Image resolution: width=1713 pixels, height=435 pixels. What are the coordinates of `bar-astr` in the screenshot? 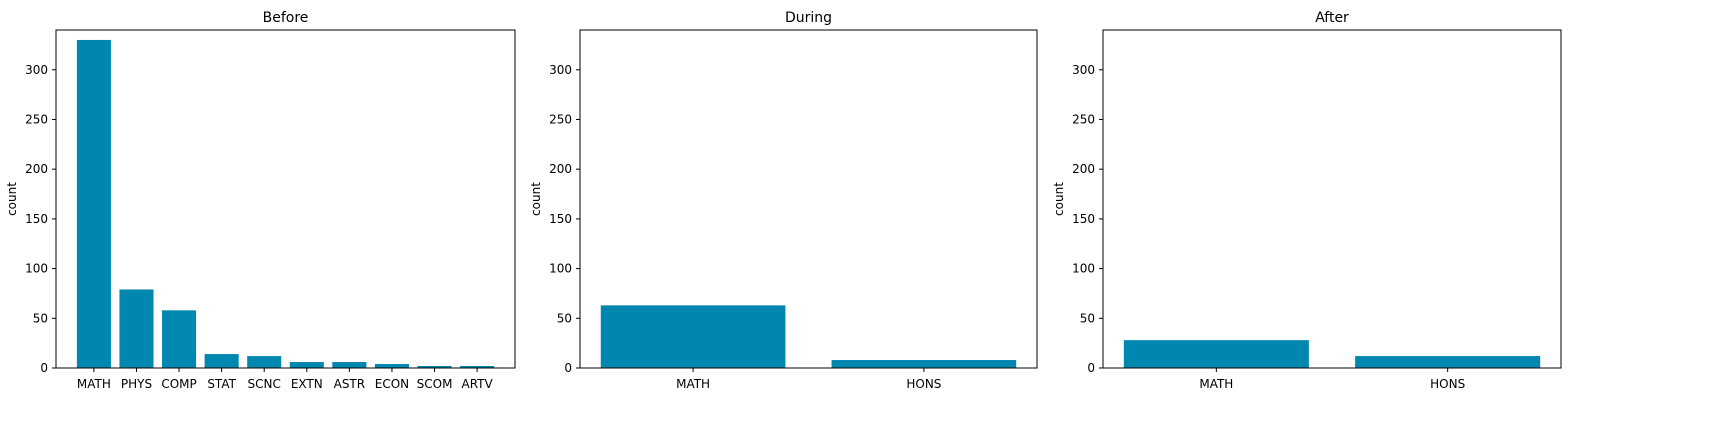 It's located at (349, 365).